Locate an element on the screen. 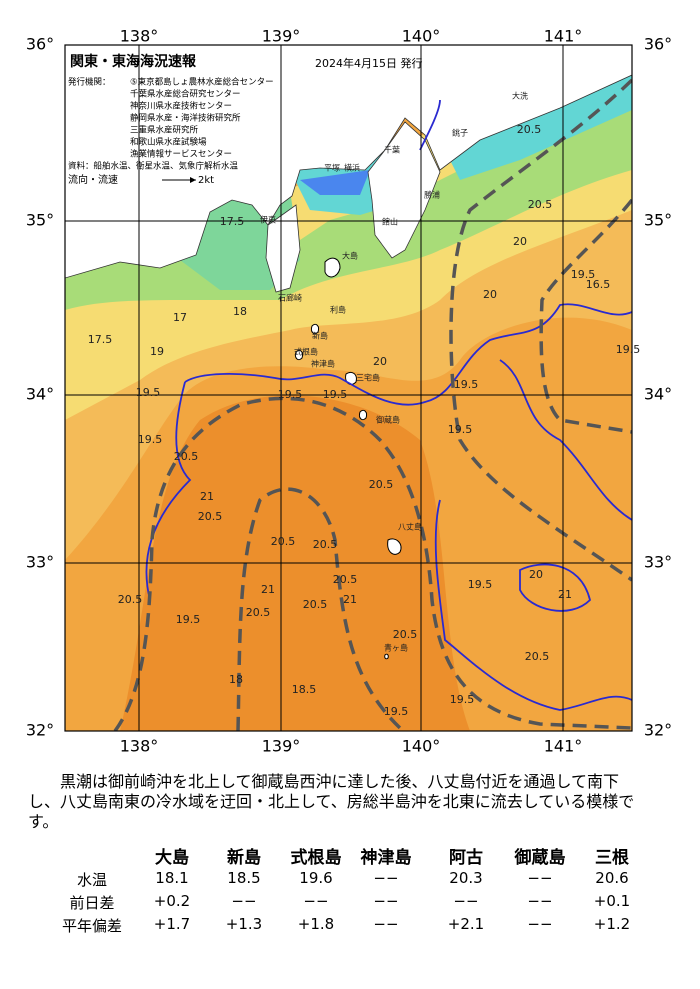  isotherm-label: 17 is located at coordinates (180, 317).